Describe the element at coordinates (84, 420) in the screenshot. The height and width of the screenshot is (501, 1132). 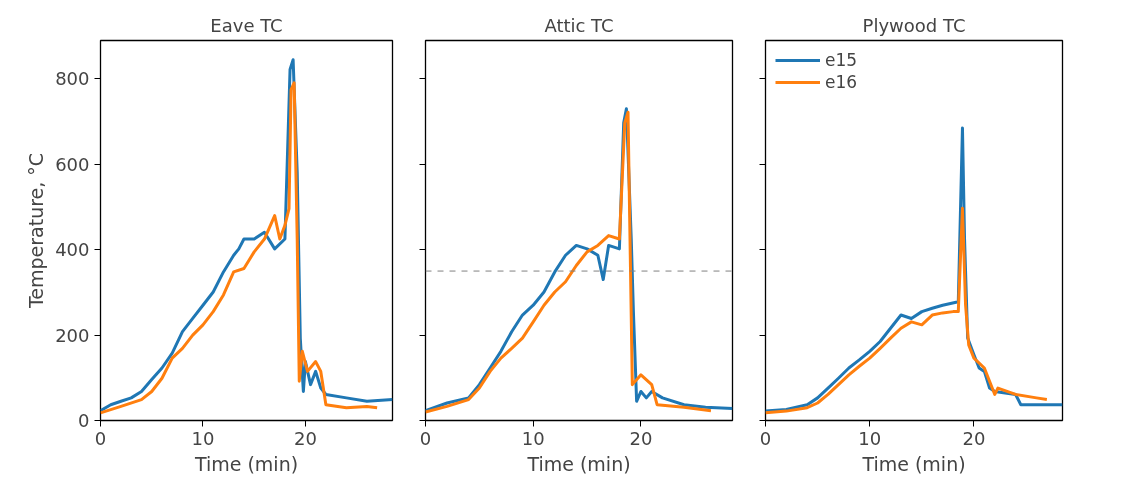
I see `y-tick-label: 0` at that location.